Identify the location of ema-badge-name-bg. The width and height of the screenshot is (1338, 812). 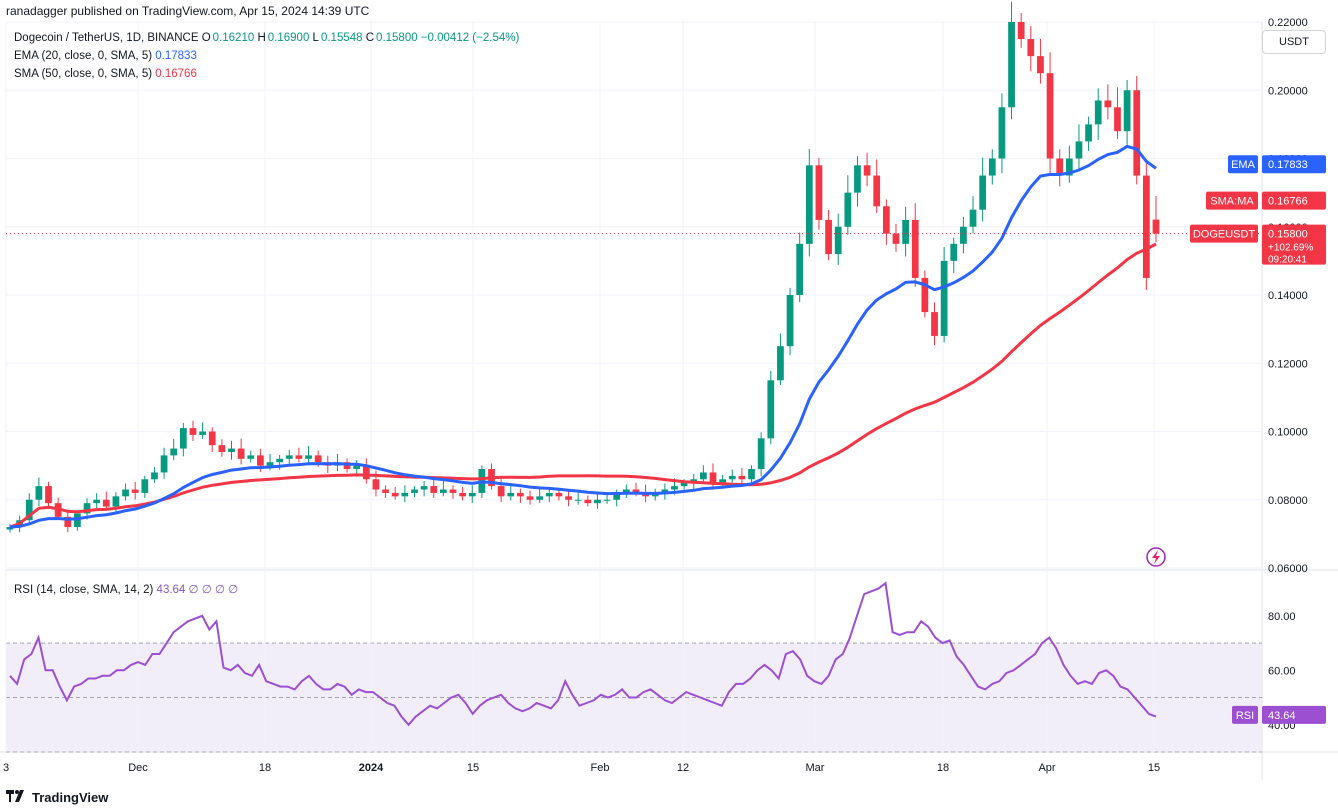
(1243, 164).